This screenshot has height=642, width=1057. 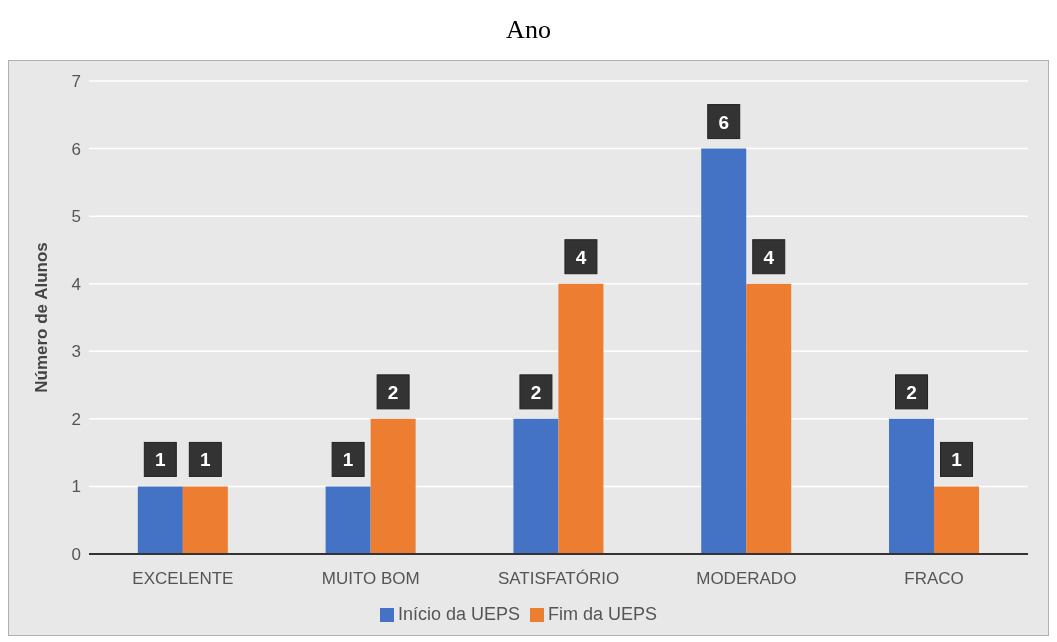 I want to click on x-tick-label: FRACO, so click(x=934, y=579).